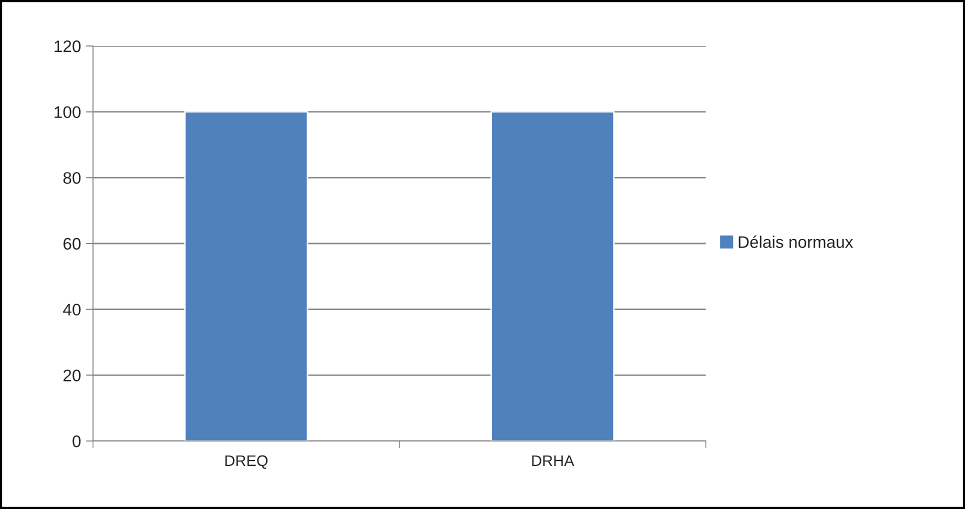 Image resolution: width=965 pixels, height=509 pixels. What do you see at coordinates (72, 310) in the screenshot?
I see `y-tick-label: 40` at bounding box center [72, 310].